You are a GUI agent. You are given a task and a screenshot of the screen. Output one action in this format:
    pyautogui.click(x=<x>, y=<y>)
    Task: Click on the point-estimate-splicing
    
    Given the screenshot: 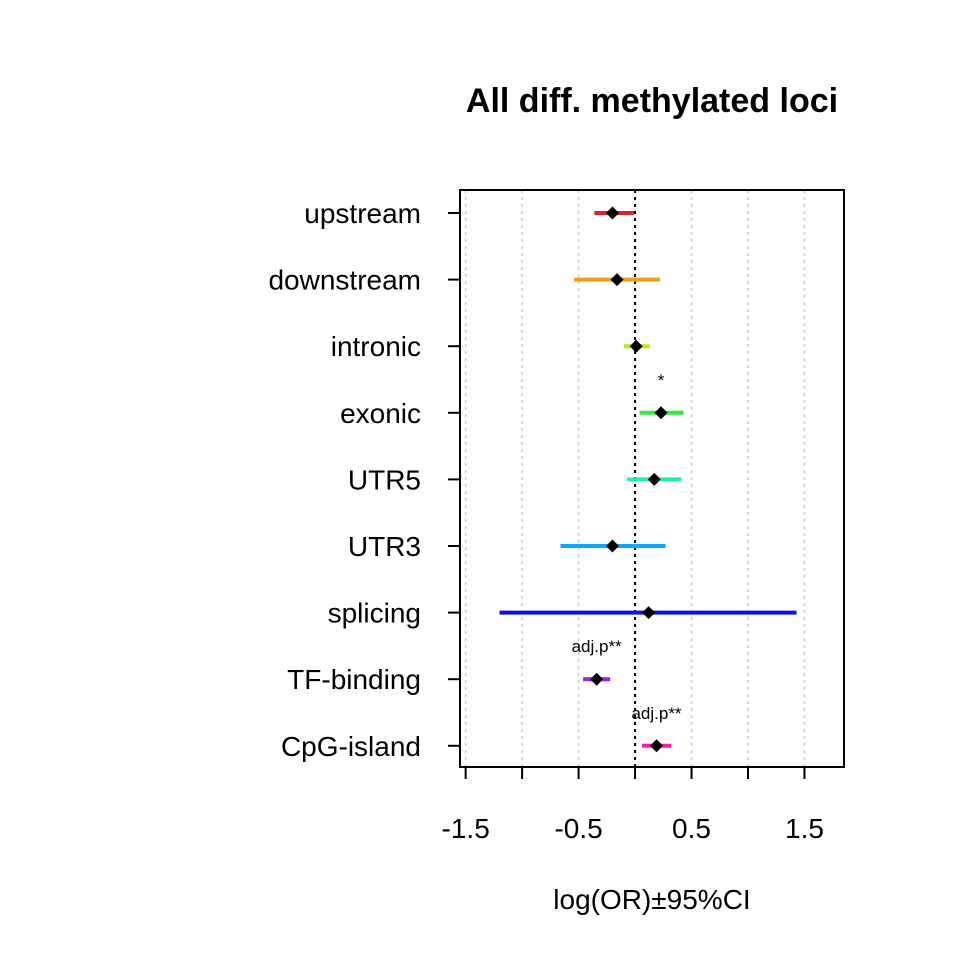 What is the action you would take?
    pyautogui.click(x=649, y=613)
    